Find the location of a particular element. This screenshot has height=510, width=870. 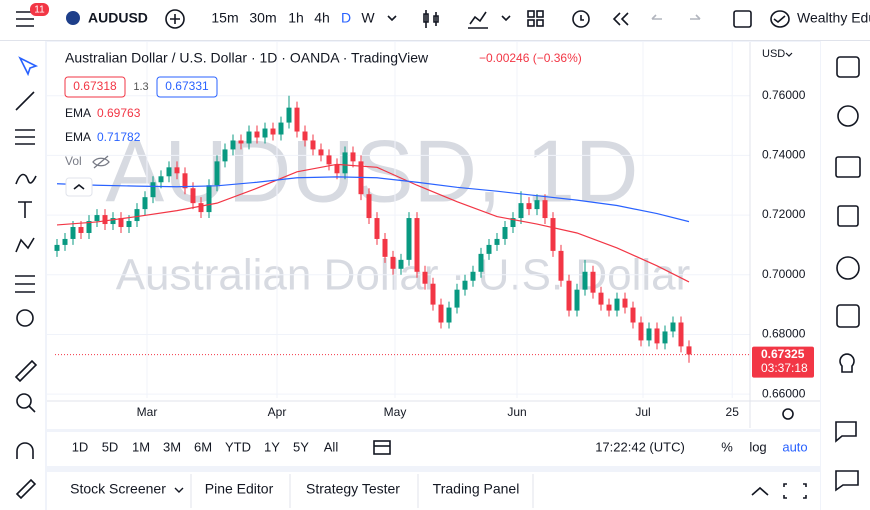

log: log is located at coordinates (757, 446).